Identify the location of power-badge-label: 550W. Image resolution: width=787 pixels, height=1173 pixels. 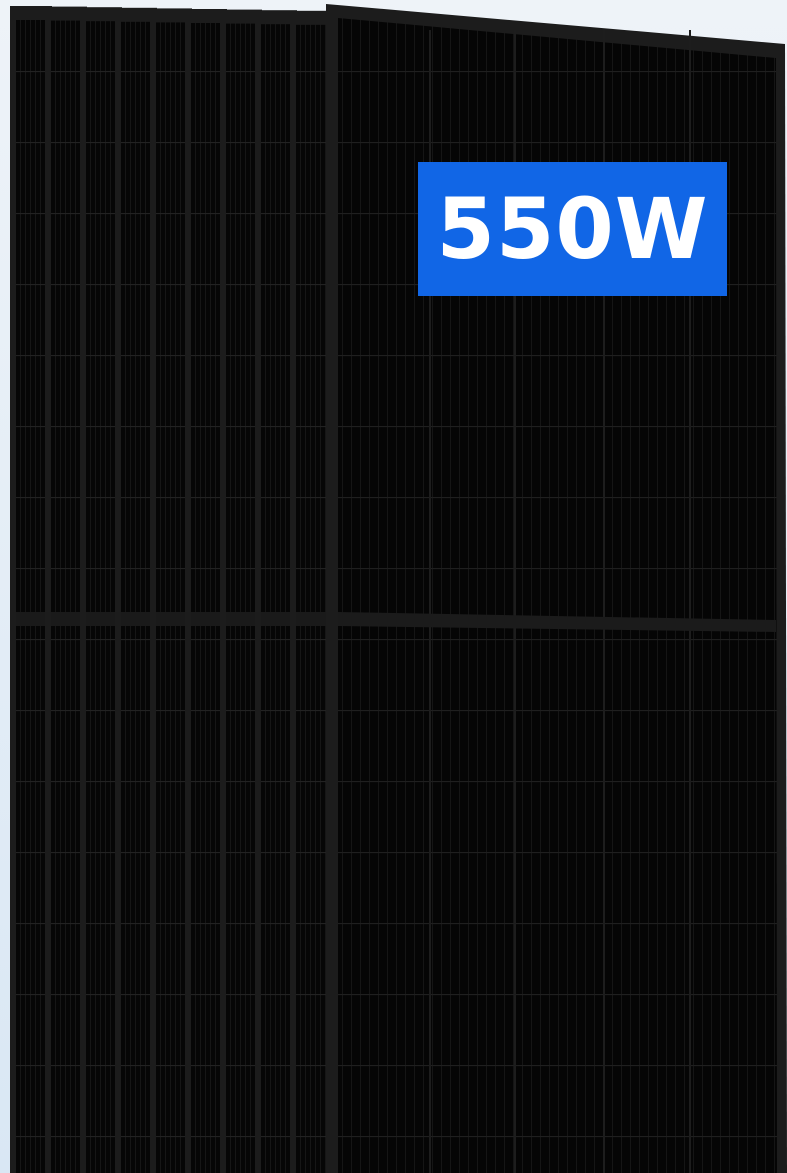
(572, 229).